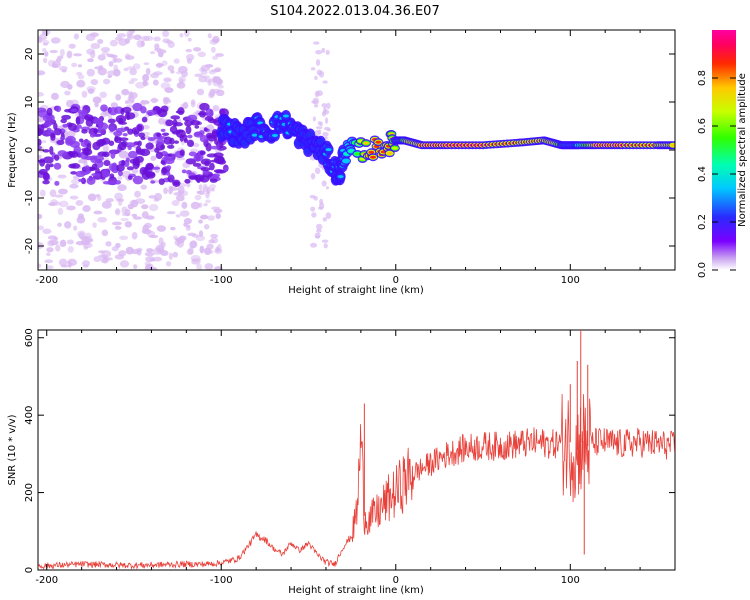  I want to click on snr-ytick-label: 200, so click(29, 492).